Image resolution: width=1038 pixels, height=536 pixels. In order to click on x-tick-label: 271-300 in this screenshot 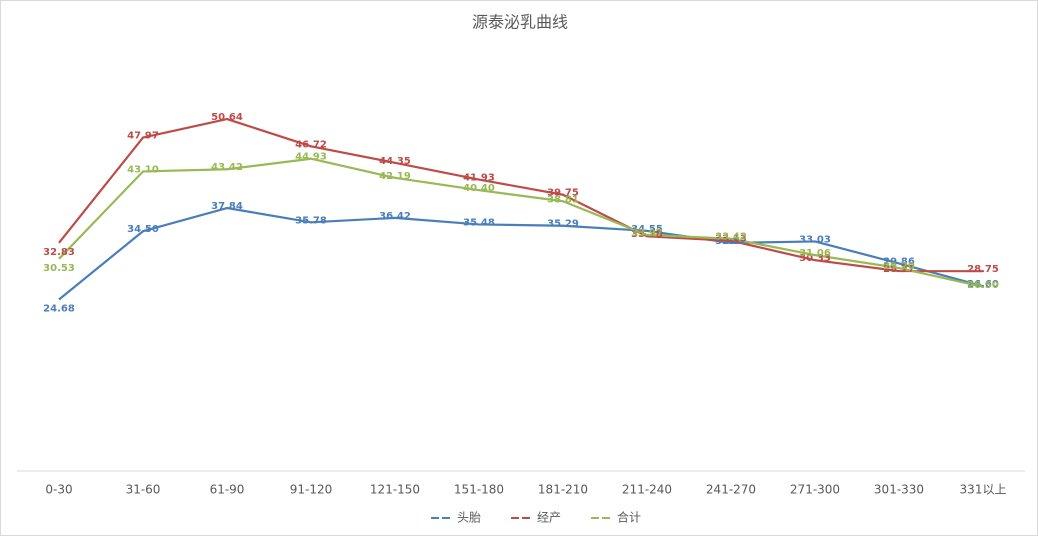, I will do `click(815, 490)`.